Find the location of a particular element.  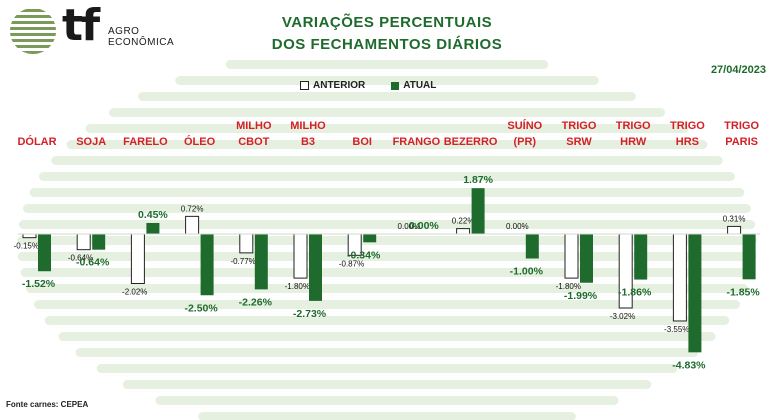

category-label: MILHO CBOT is located at coordinates (254, 134).